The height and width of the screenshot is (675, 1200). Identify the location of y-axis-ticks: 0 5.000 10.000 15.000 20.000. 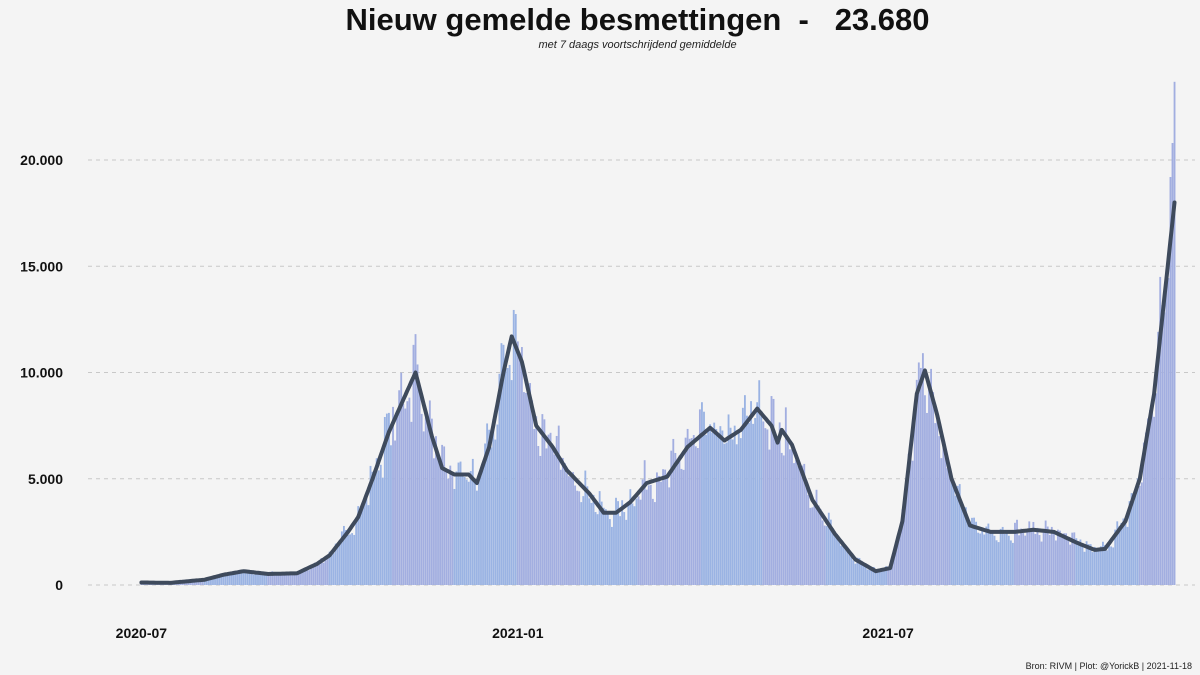
(41, 372).